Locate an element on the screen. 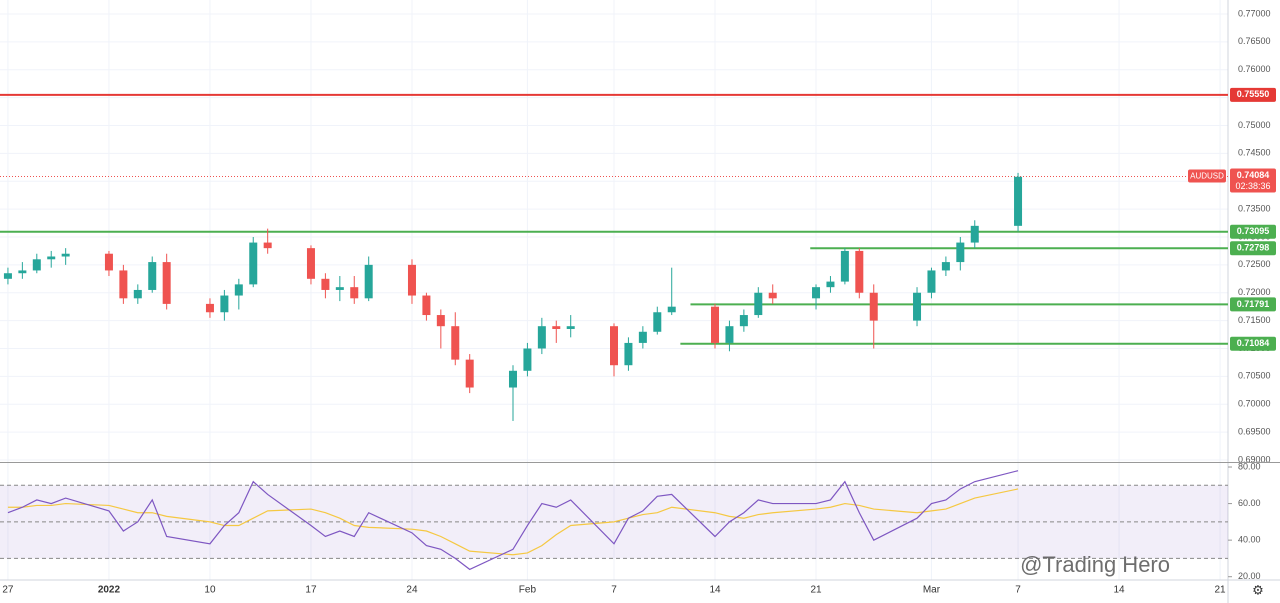  y-tick-label: 0.75000 is located at coordinates (1254, 125).